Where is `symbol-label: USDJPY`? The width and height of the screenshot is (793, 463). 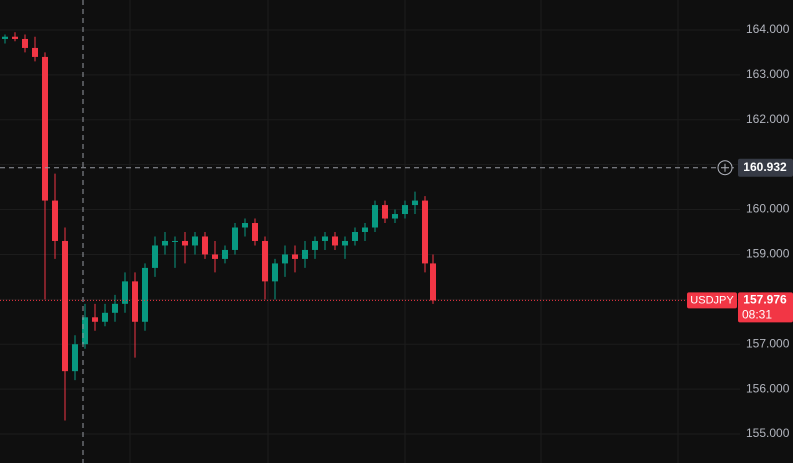
symbol-label: USDJPY is located at coordinates (712, 300).